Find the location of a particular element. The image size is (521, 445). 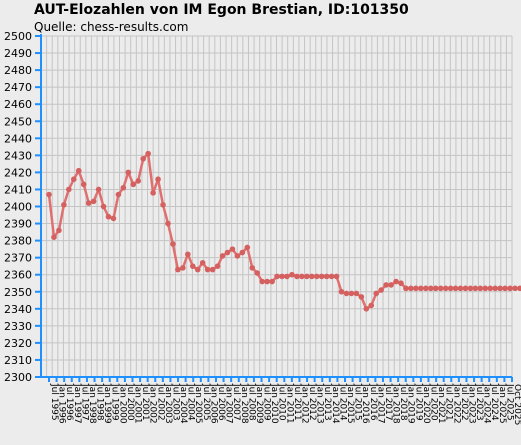

x-tick-label: Jan 2008 is located at coordinates (244, 403).